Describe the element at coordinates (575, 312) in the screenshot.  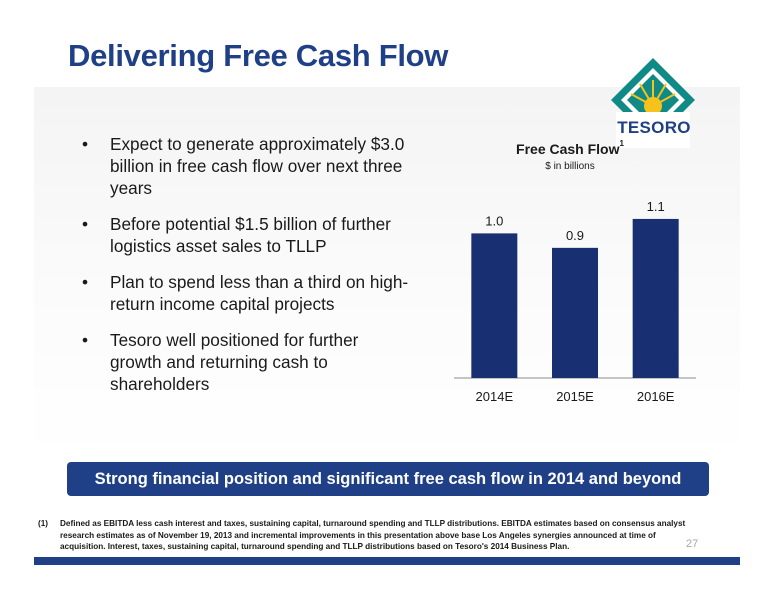
I see `chart-bar-2015E` at that location.